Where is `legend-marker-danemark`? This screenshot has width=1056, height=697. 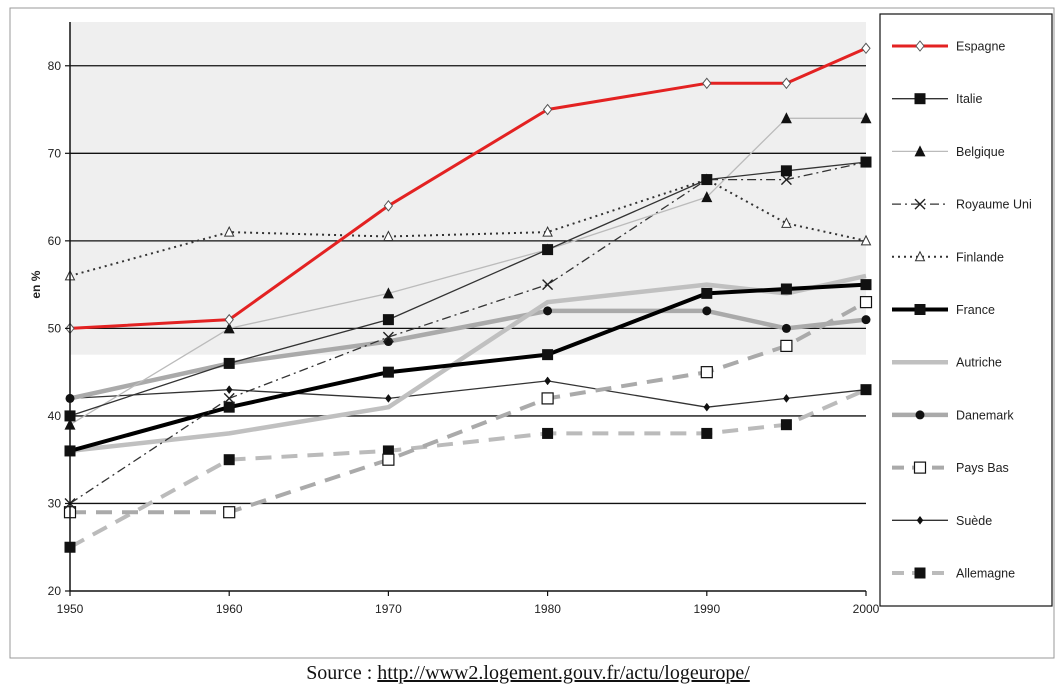 legend-marker-danemark is located at coordinates (920, 415).